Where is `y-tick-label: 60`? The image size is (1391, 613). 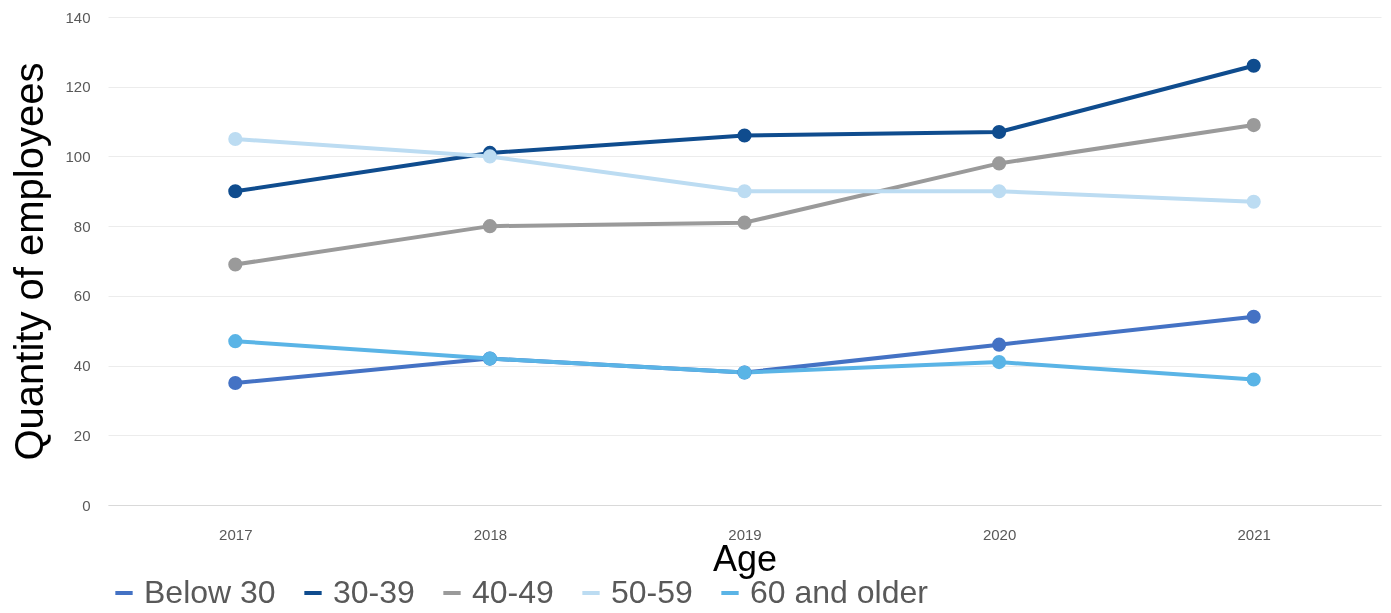 y-tick-label: 60 is located at coordinates (82, 296).